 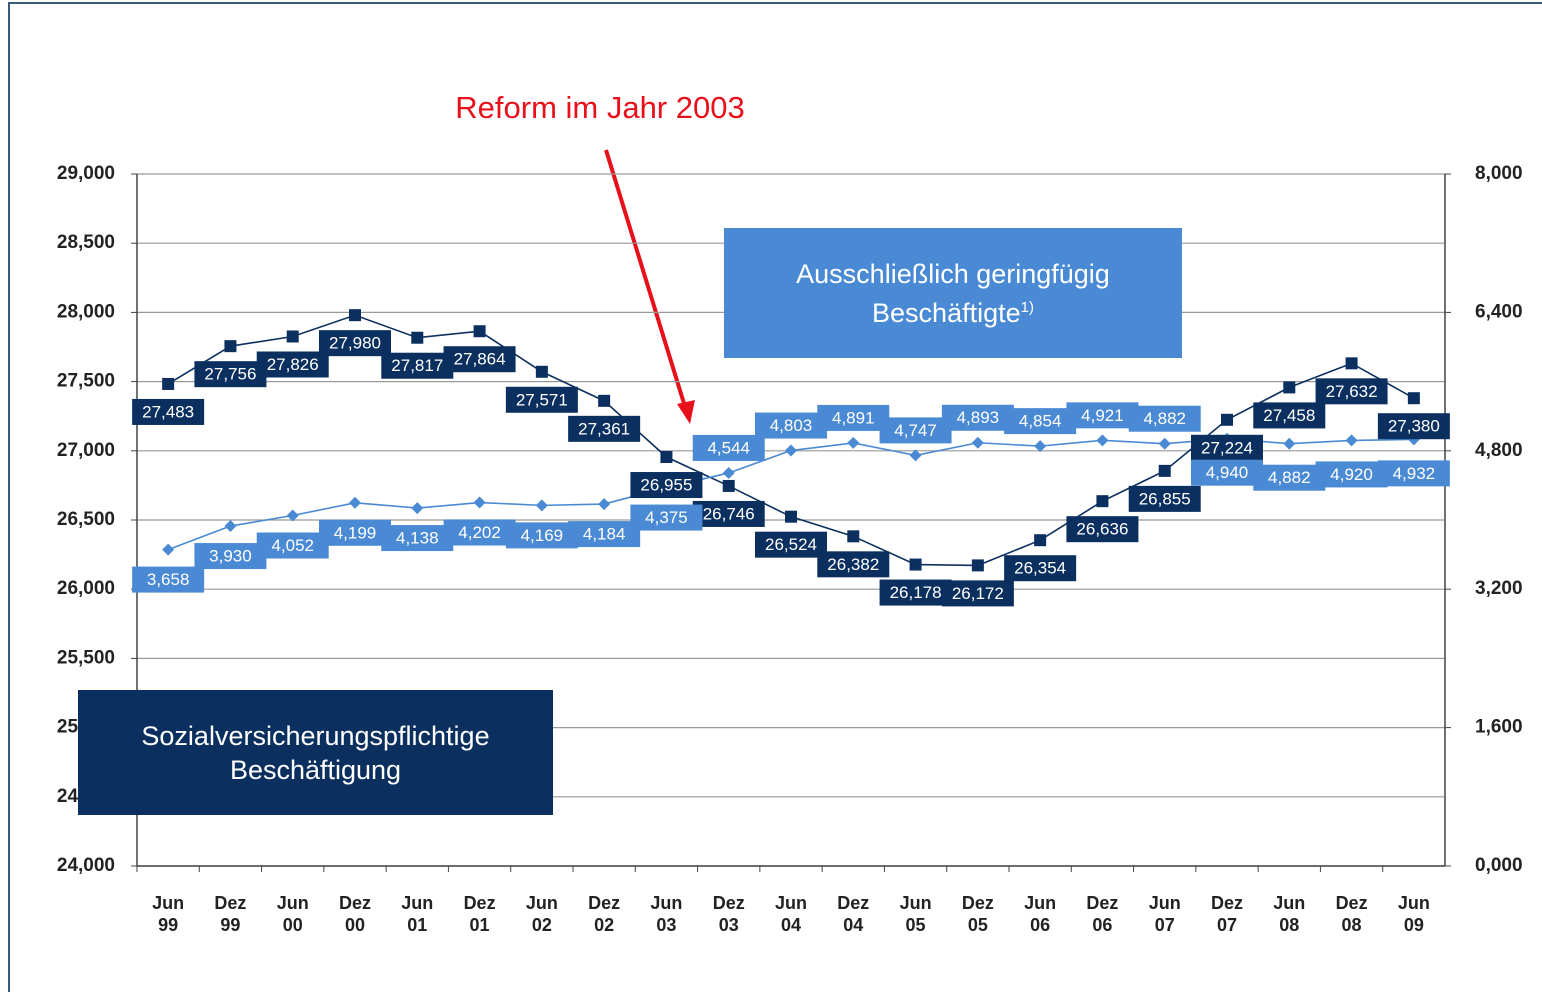 I want to click on data-label: 4,184, so click(x=604, y=534).